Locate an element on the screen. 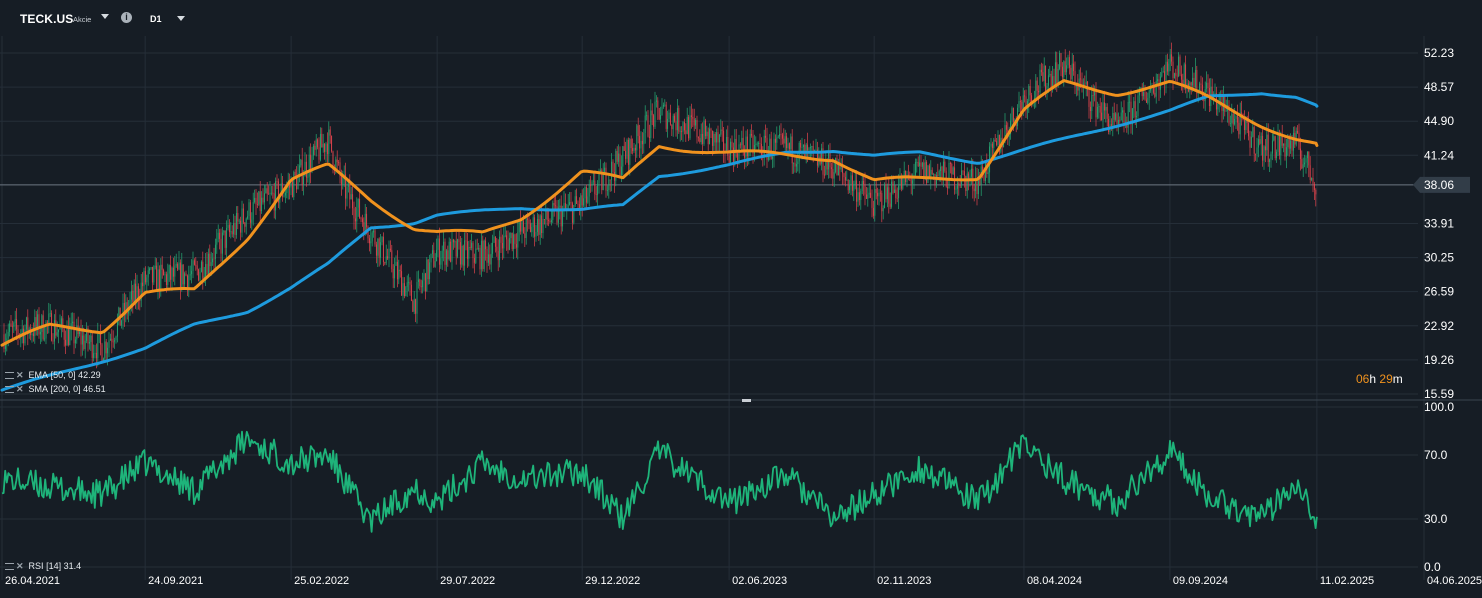  ema-legend: ✕ EMA [50, 0] 42.29 is located at coordinates (53, 375).